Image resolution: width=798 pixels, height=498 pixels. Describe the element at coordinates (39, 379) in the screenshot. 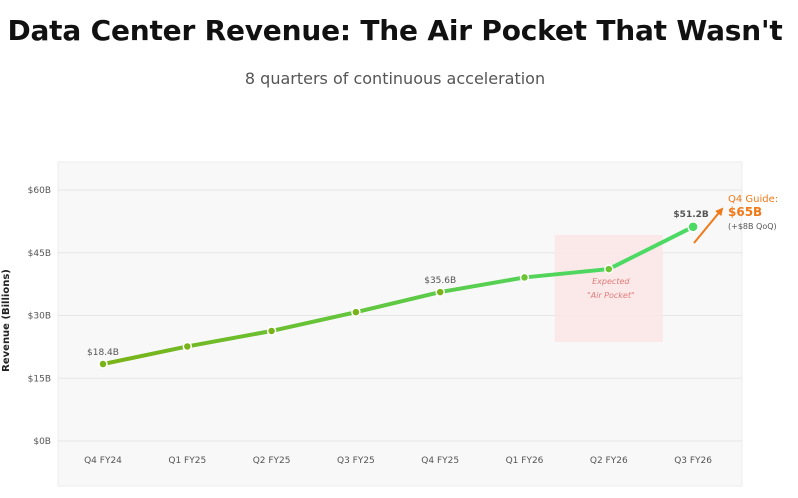

I see `y-tick-label: $15B` at that location.